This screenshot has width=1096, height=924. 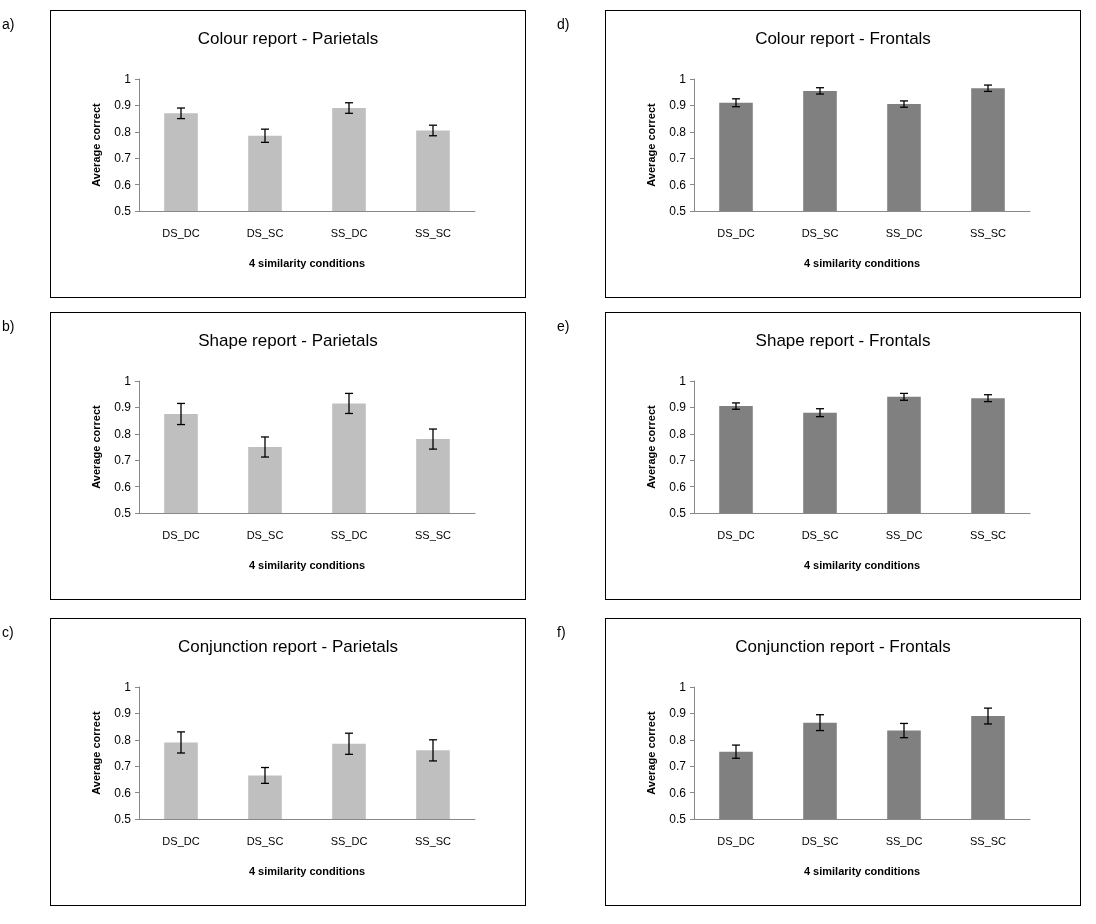 I want to click on chart-title: Colour report - Parietals, so click(x=288, y=38).